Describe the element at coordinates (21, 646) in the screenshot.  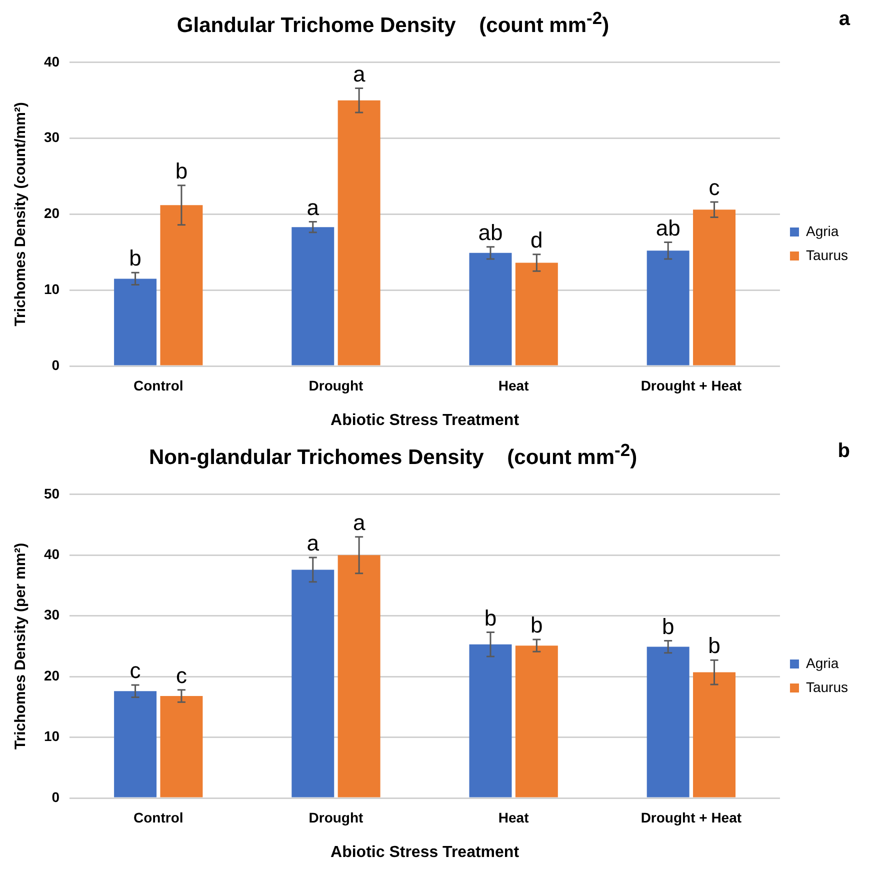
I see `y-axis-title: Trichomes Density (per mm²)` at that location.